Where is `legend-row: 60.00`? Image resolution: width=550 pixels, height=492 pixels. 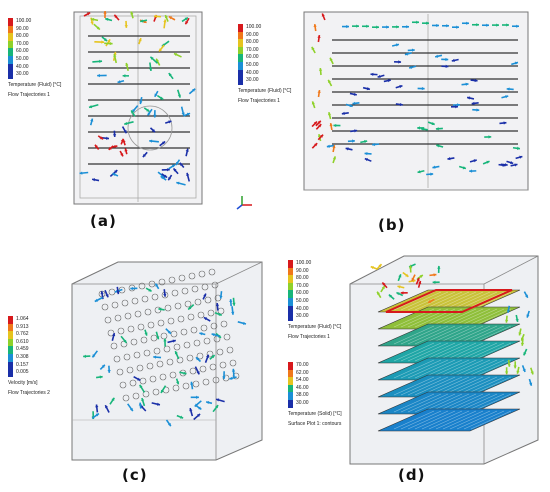
legend-row: 60.00 is located at coordinates (34, 52).